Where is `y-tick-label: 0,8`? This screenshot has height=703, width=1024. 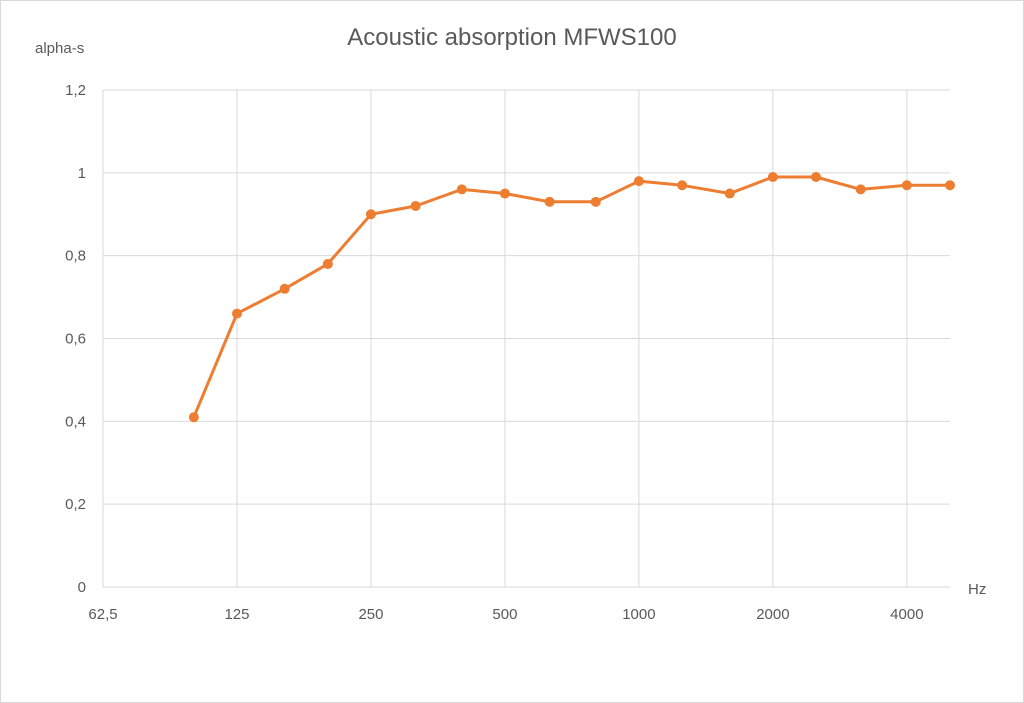 y-tick-label: 0,8 is located at coordinates (75, 256).